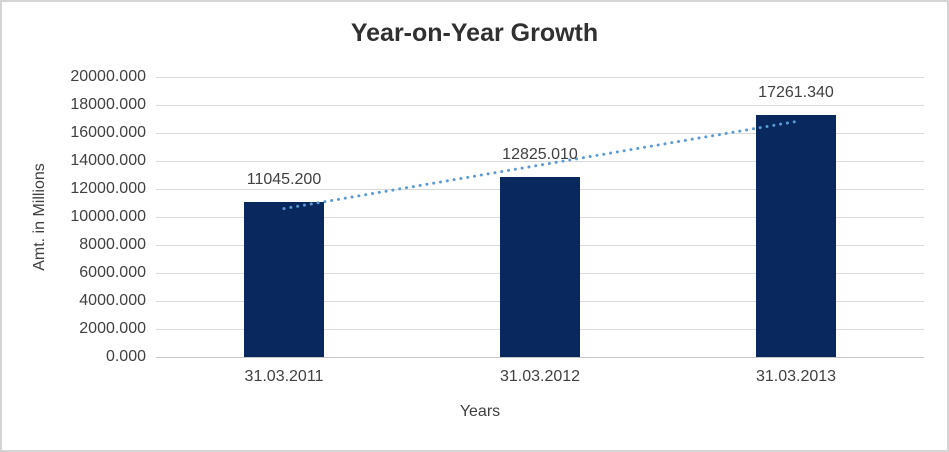  Describe the element at coordinates (112, 244) in the screenshot. I see `y-tick-label: 8000.000` at that location.